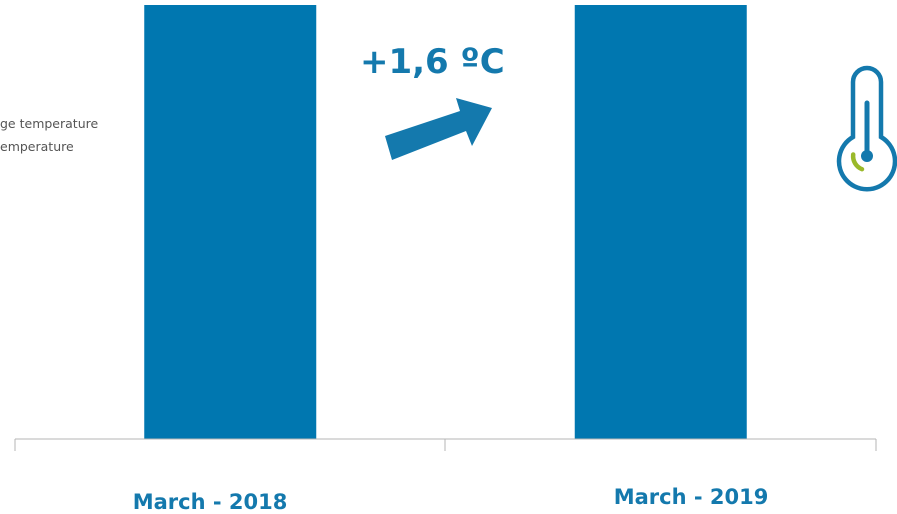 This screenshot has width=897, height=514. Describe the element at coordinates (866, 128) in the screenshot. I see `thermometer-icon` at that location.